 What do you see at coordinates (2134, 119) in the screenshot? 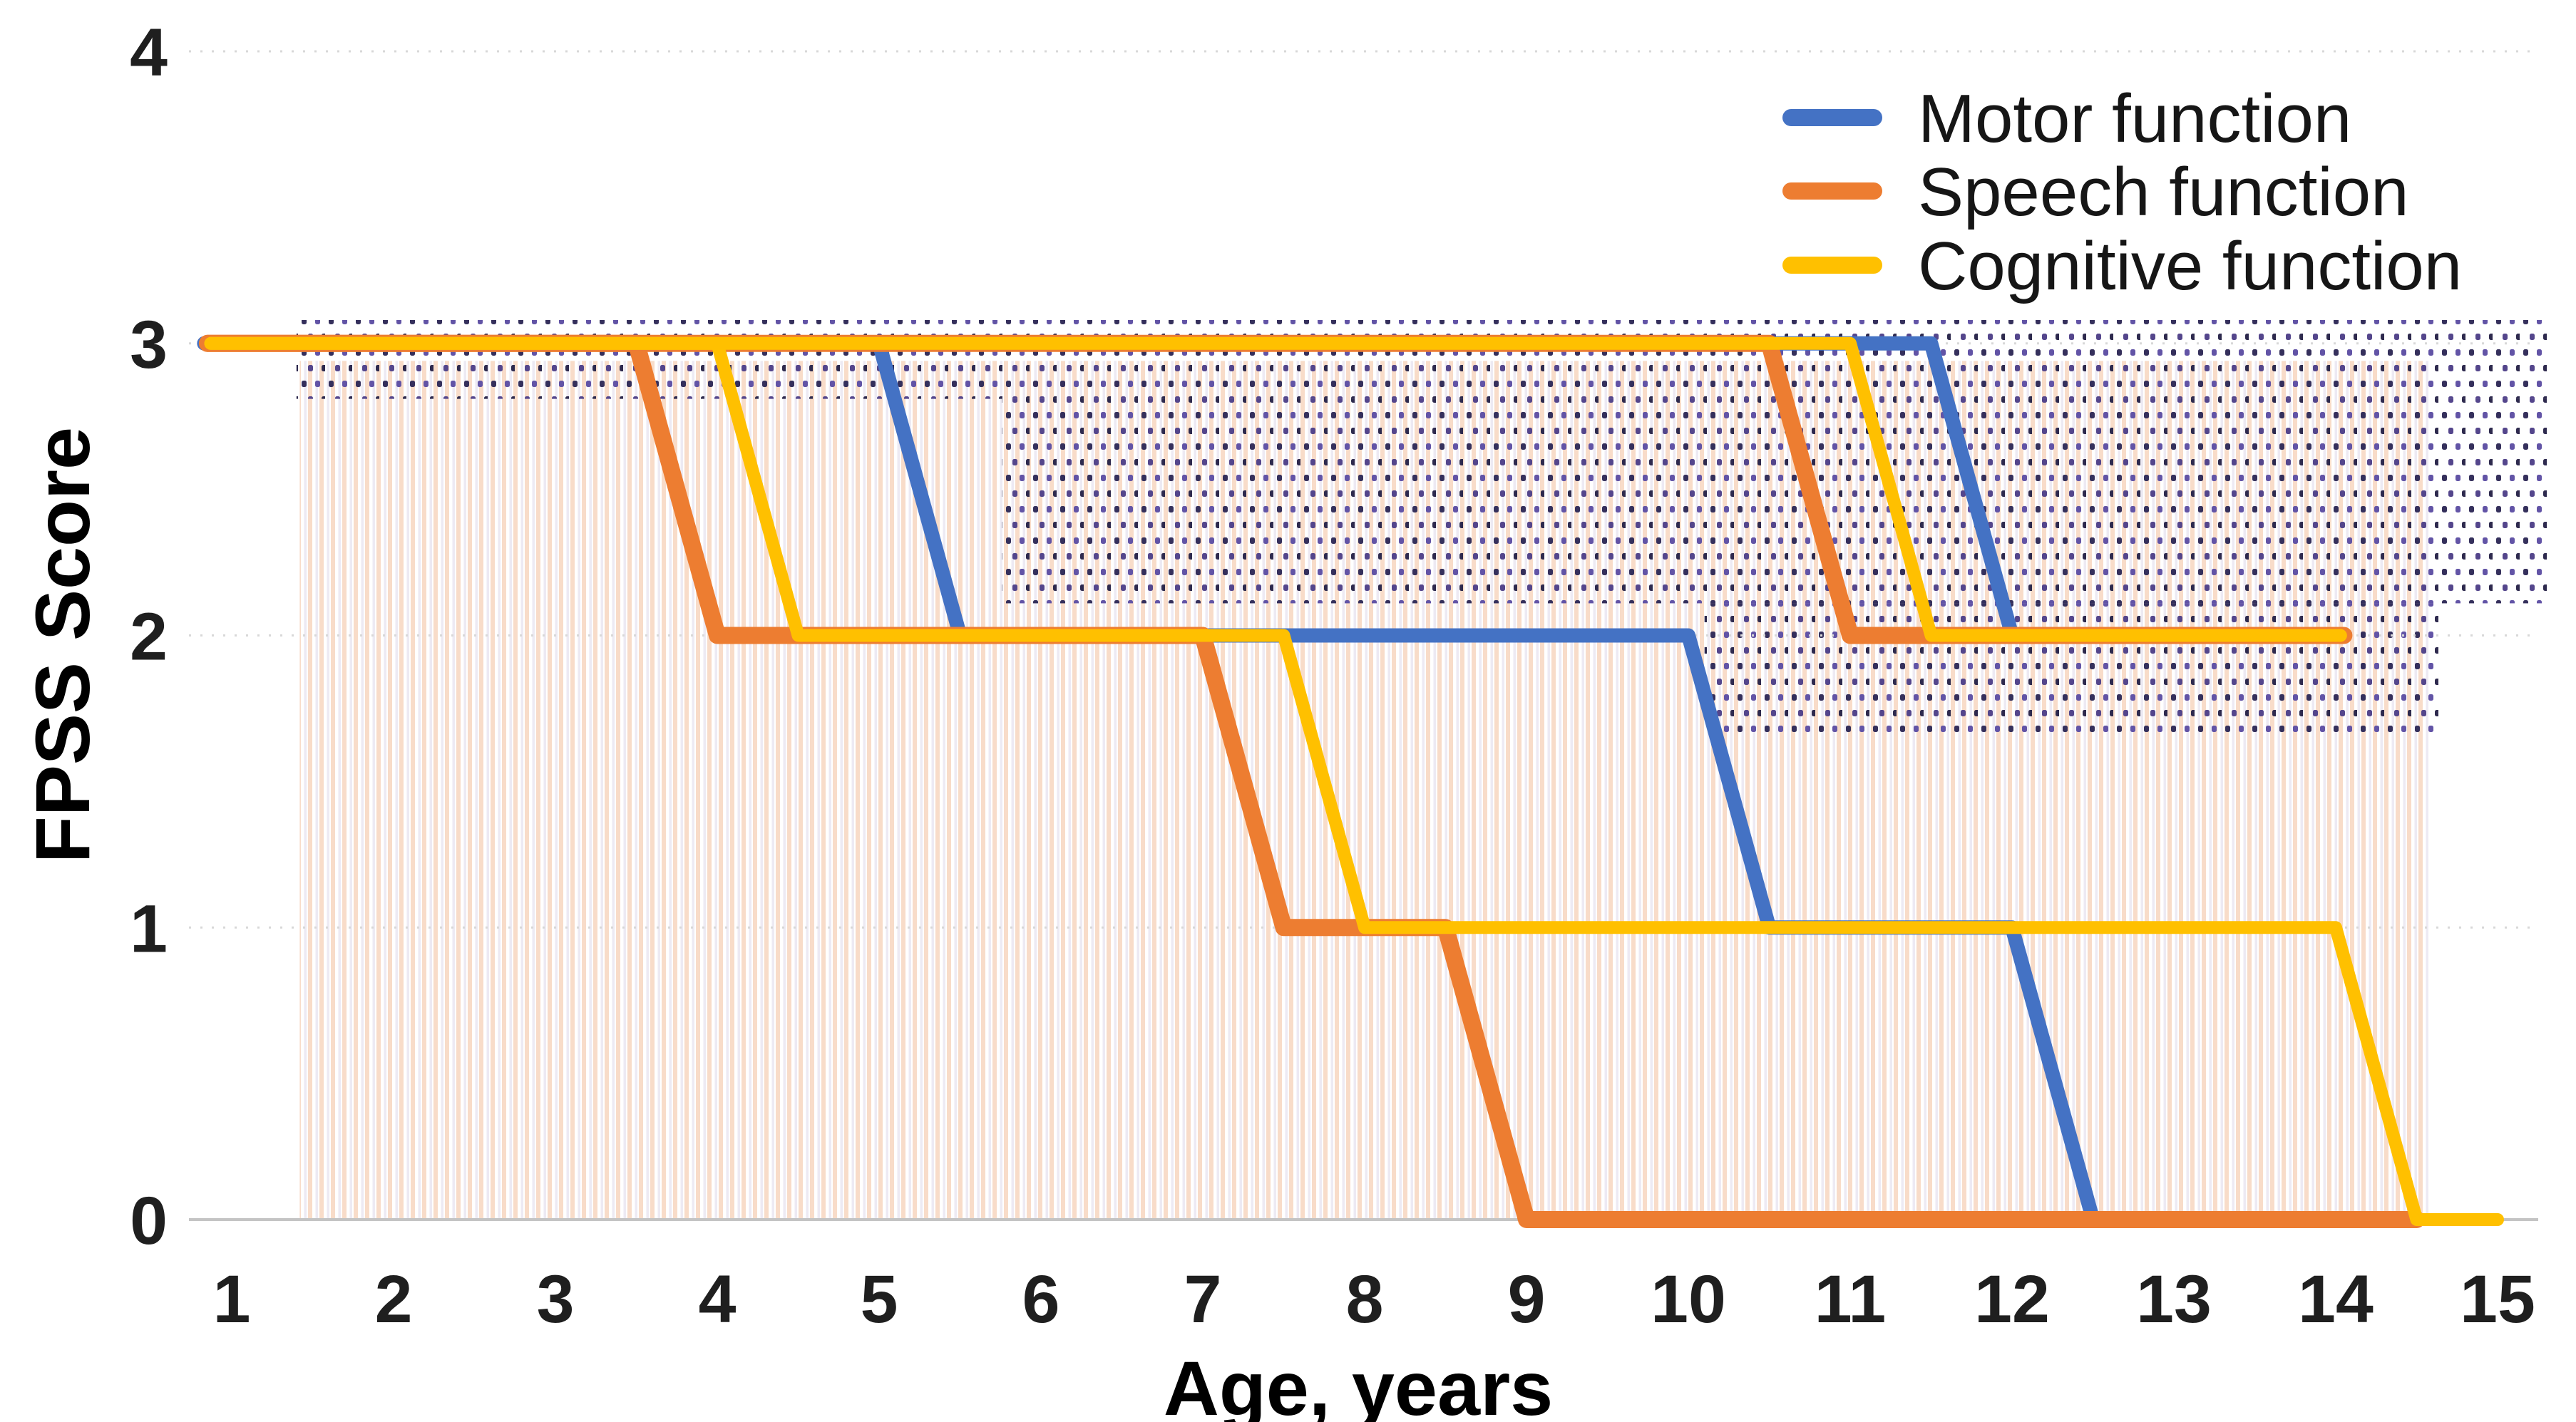
I see `legend-label: Motor function` at bounding box center [2134, 119].